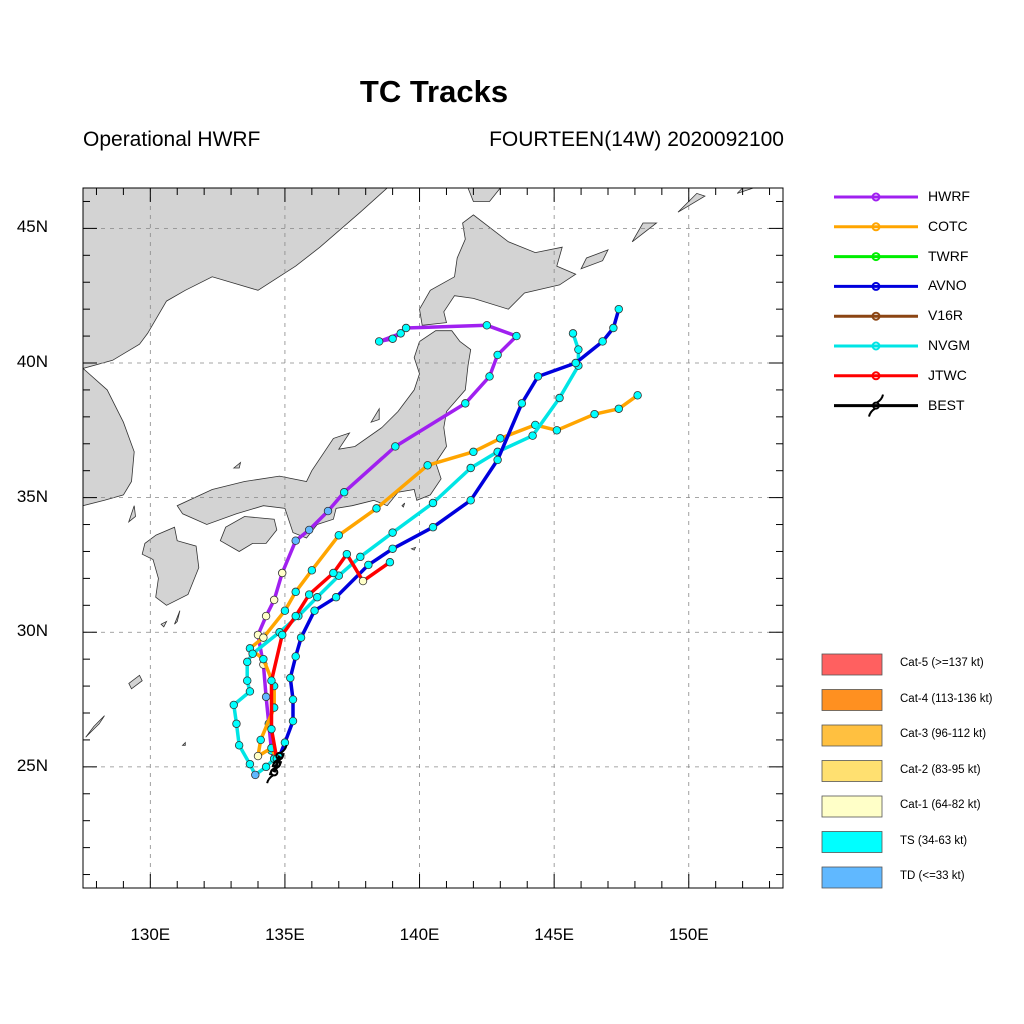  I want to click on legend-marker-v16r, so click(876, 316).